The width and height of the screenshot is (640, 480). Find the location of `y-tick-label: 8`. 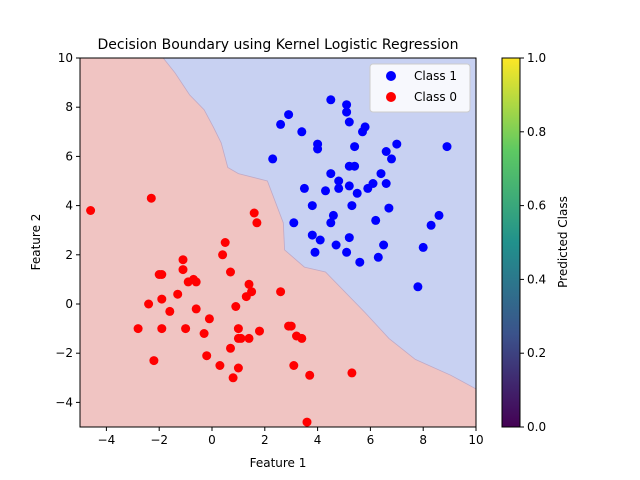

y-tick-label: 8 is located at coordinates (69, 107).